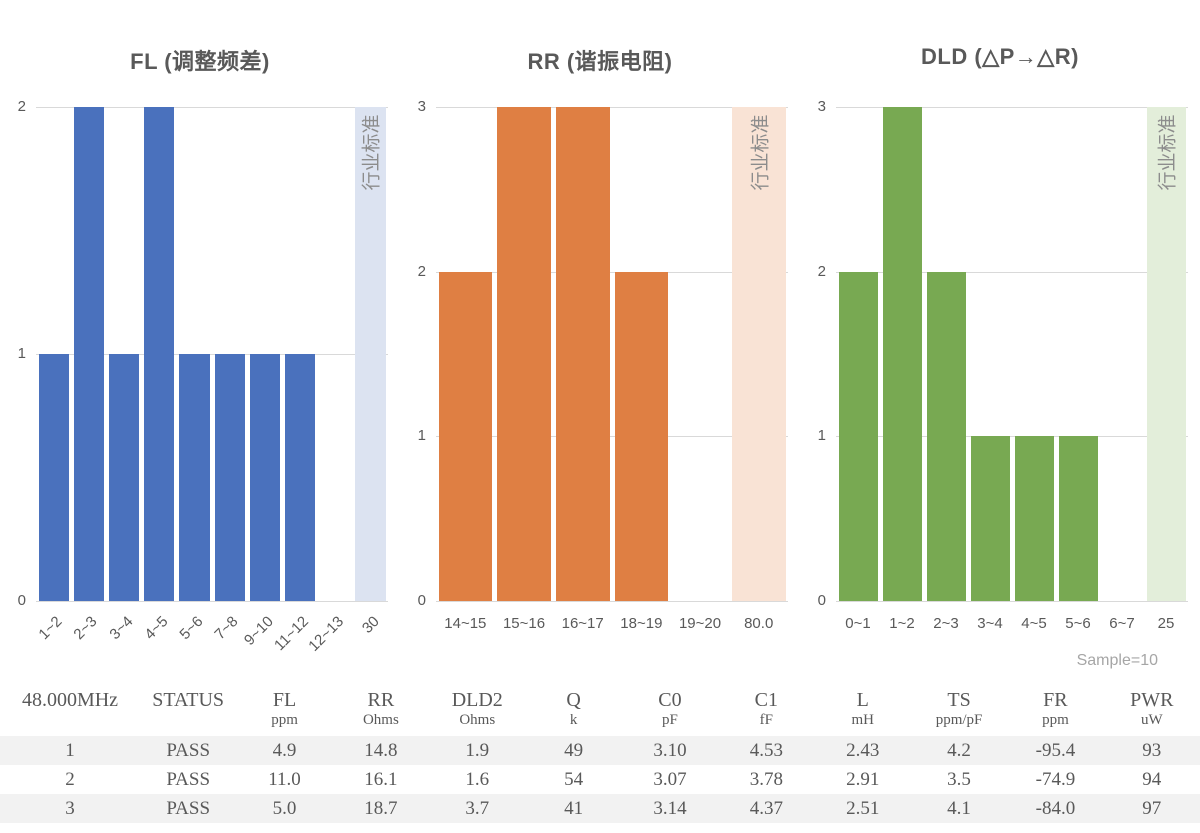  Describe the element at coordinates (200, 61) in the screenshot. I see `chart-title: FL (调整频差)` at that location.